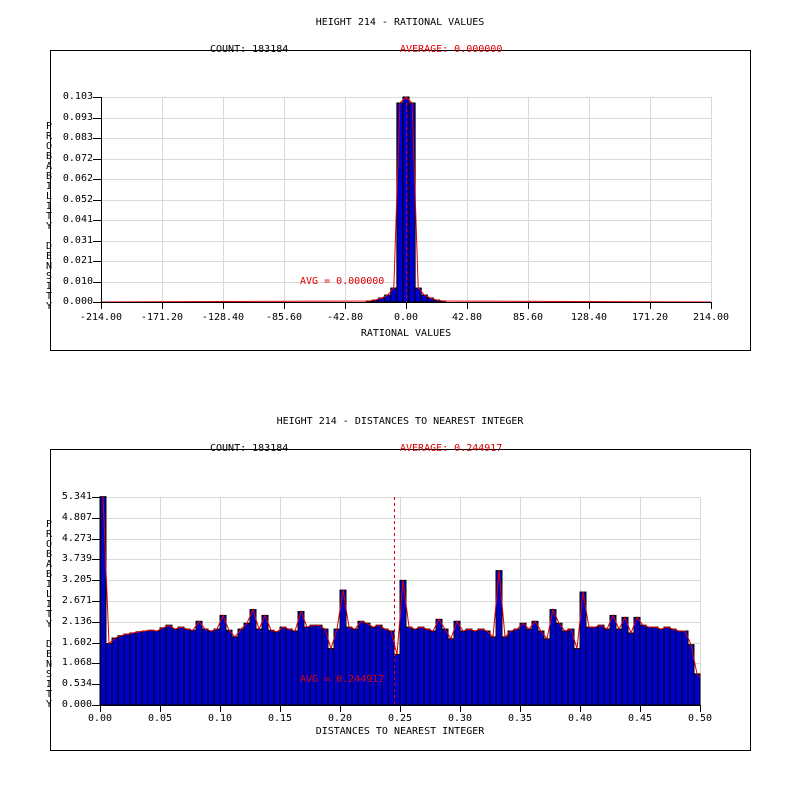 Image resolution: width=800 pixels, height=800 pixels. Describe the element at coordinates (77, 137) in the screenshot. I see `y-tick-label: 0.083` at that location.